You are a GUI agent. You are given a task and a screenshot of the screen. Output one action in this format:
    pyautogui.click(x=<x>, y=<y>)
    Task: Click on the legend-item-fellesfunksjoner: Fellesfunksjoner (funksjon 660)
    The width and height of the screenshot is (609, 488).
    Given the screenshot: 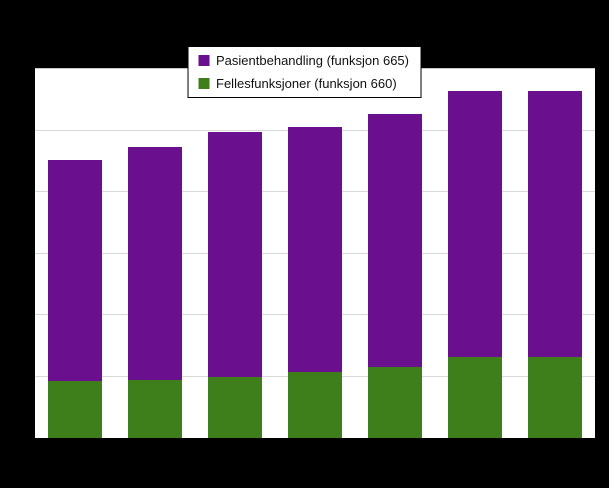 What is the action you would take?
    pyautogui.click(x=303, y=84)
    